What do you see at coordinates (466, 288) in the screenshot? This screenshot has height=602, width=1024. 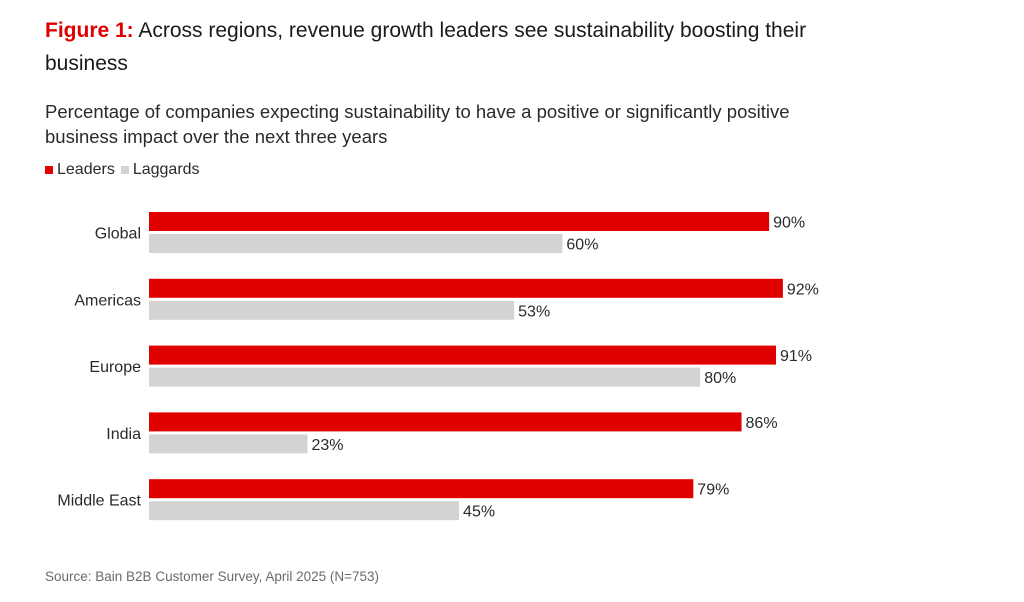 I see `bar-leaders-americas` at bounding box center [466, 288].